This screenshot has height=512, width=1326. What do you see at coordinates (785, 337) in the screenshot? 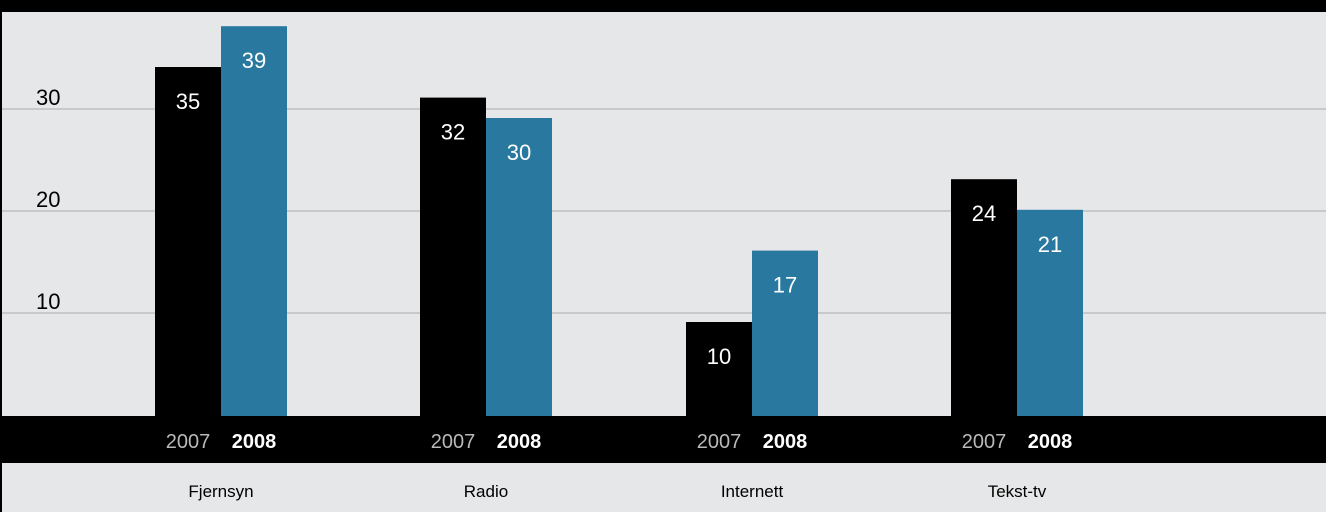
I see `bar-internett-2008` at bounding box center [785, 337].